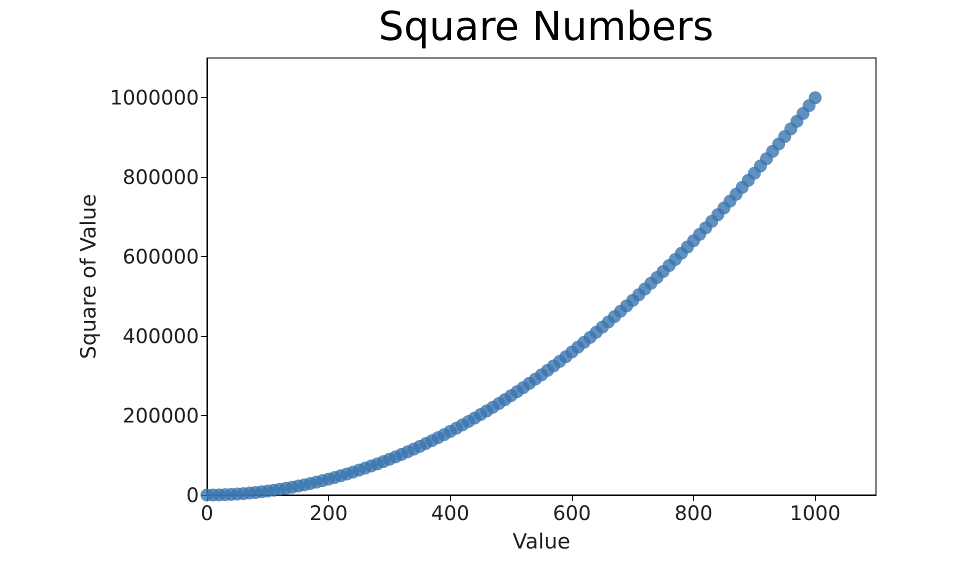  I want to click on y-tick-label: 400000, so click(160, 336).